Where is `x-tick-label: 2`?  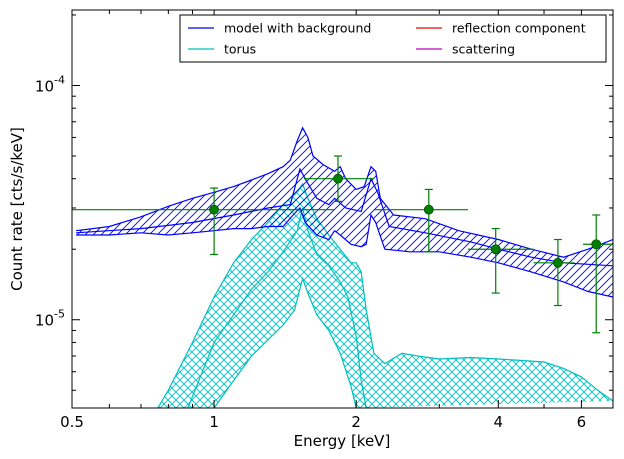 x-tick-label: 2 is located at coordinates (356, 422).